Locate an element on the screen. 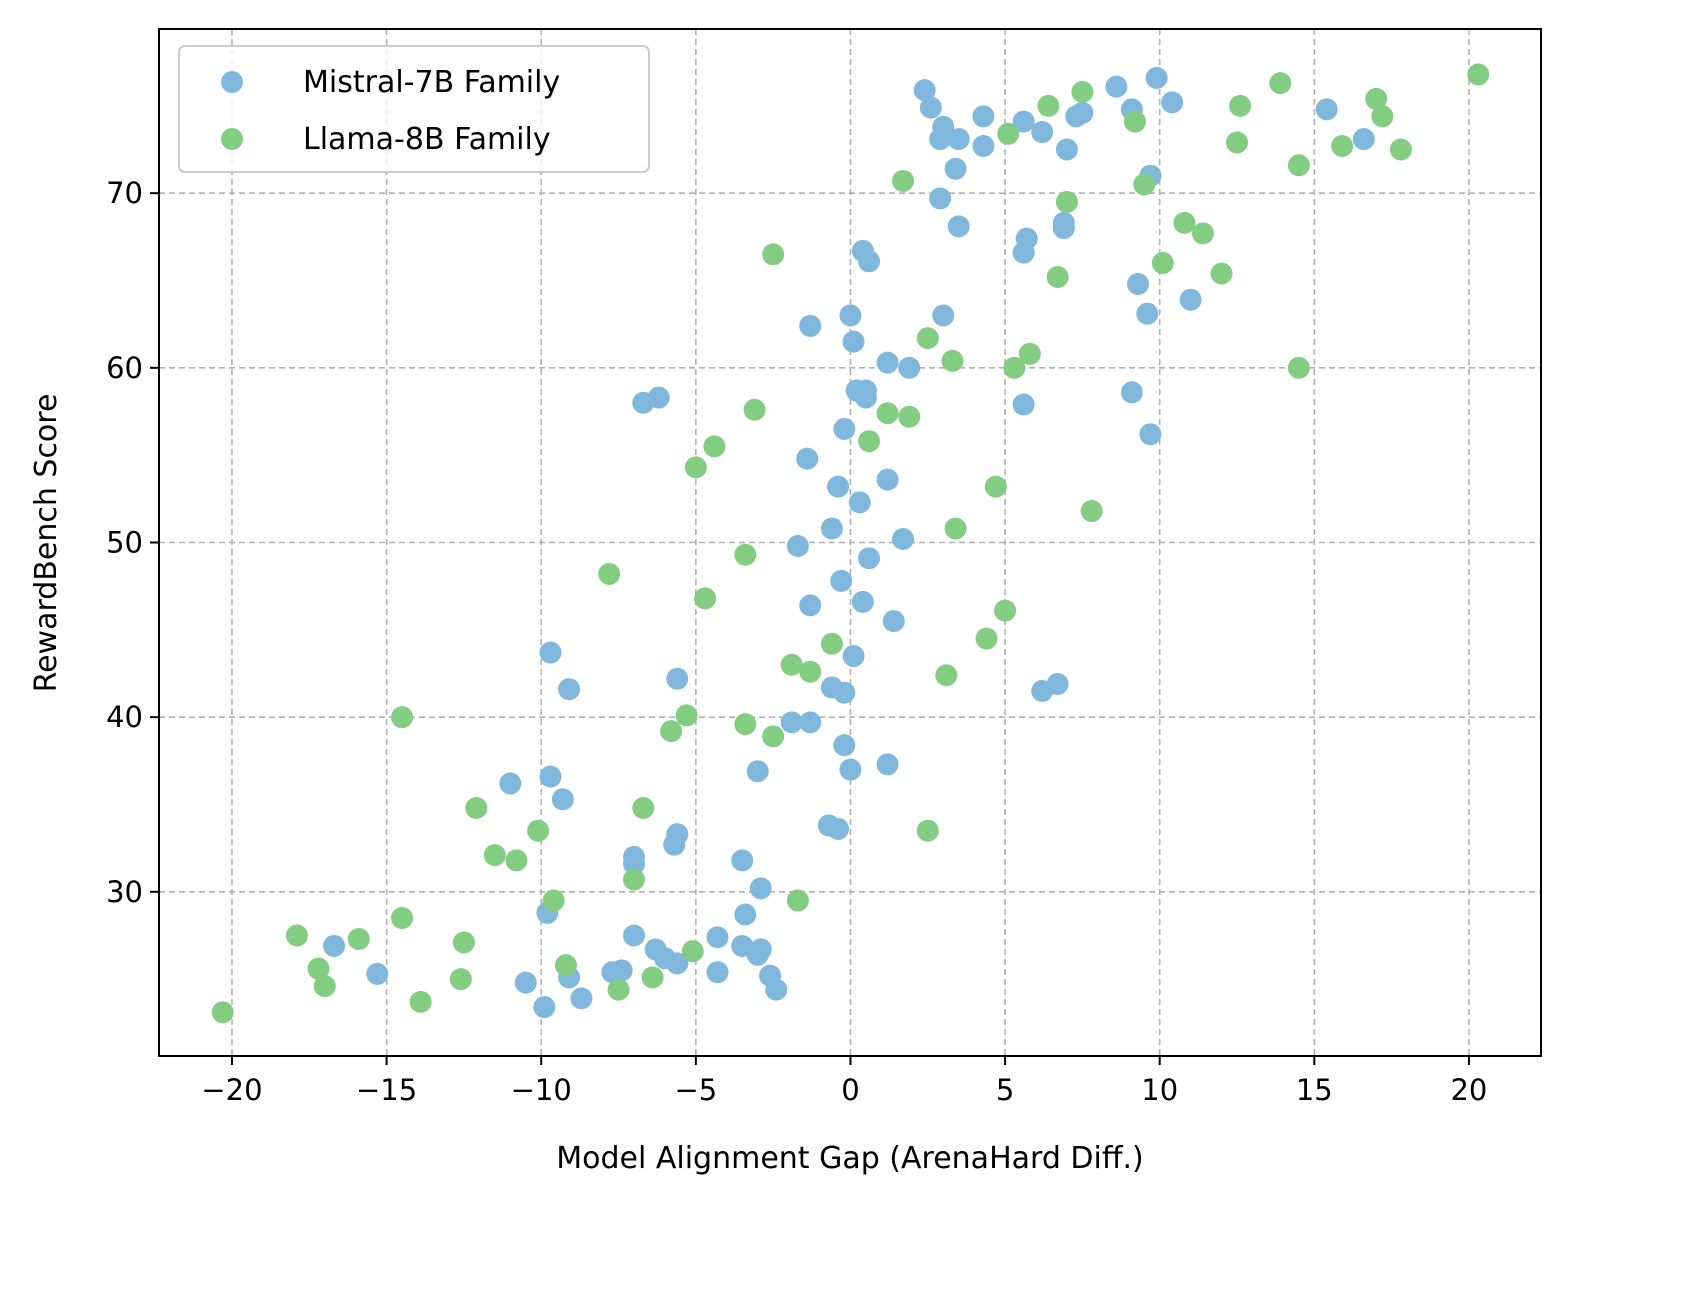 This screenshot has height=1298, width=1688. x-tick-label: 0 is located at coordinates (850, 1090).